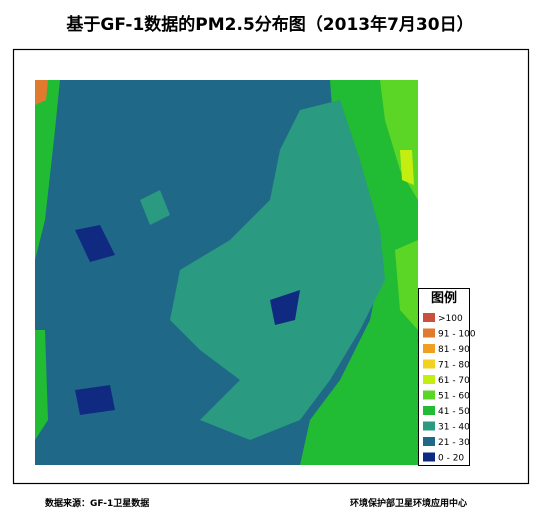 This screenshot has height=519, width=541. What do you see at coordinates (451, 459) in the screenshot?
I see `legend-label: 0 - 20` at bounding box center [451, 459].